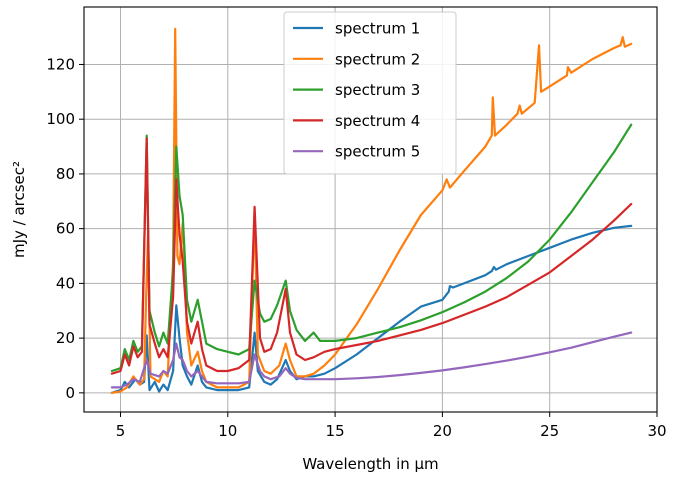  Describe the element at coordinates (60, 119) in the screenshot. I see `y-tick-label: 100` at that location.